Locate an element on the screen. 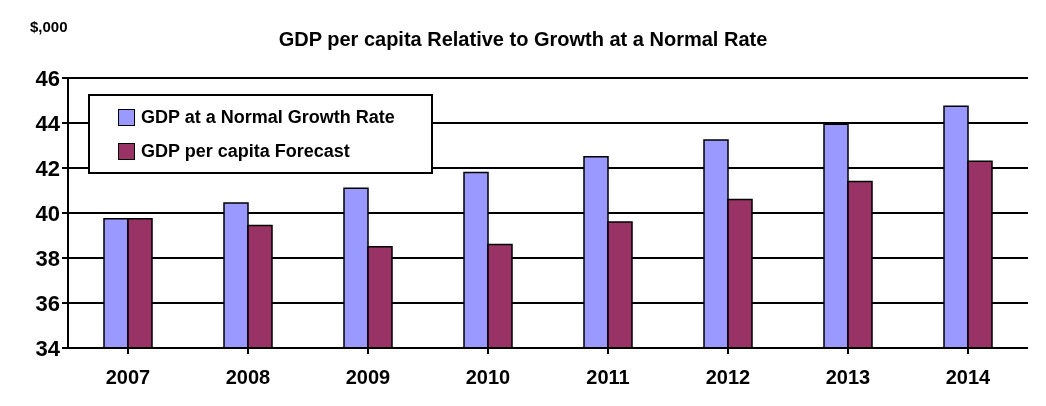 The image size is (1046, 406). x-tick-label: 2008 is located at coordinates (248, 377).